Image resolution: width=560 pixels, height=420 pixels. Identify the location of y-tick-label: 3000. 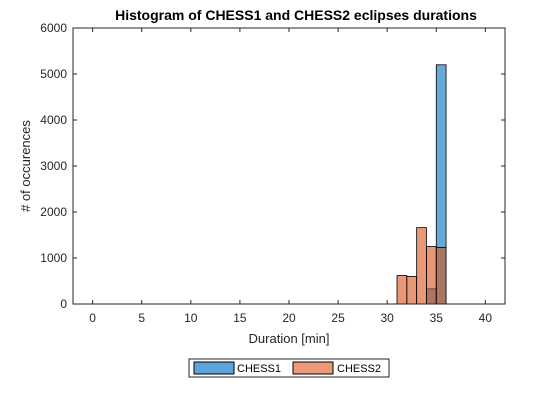
(53, 166).